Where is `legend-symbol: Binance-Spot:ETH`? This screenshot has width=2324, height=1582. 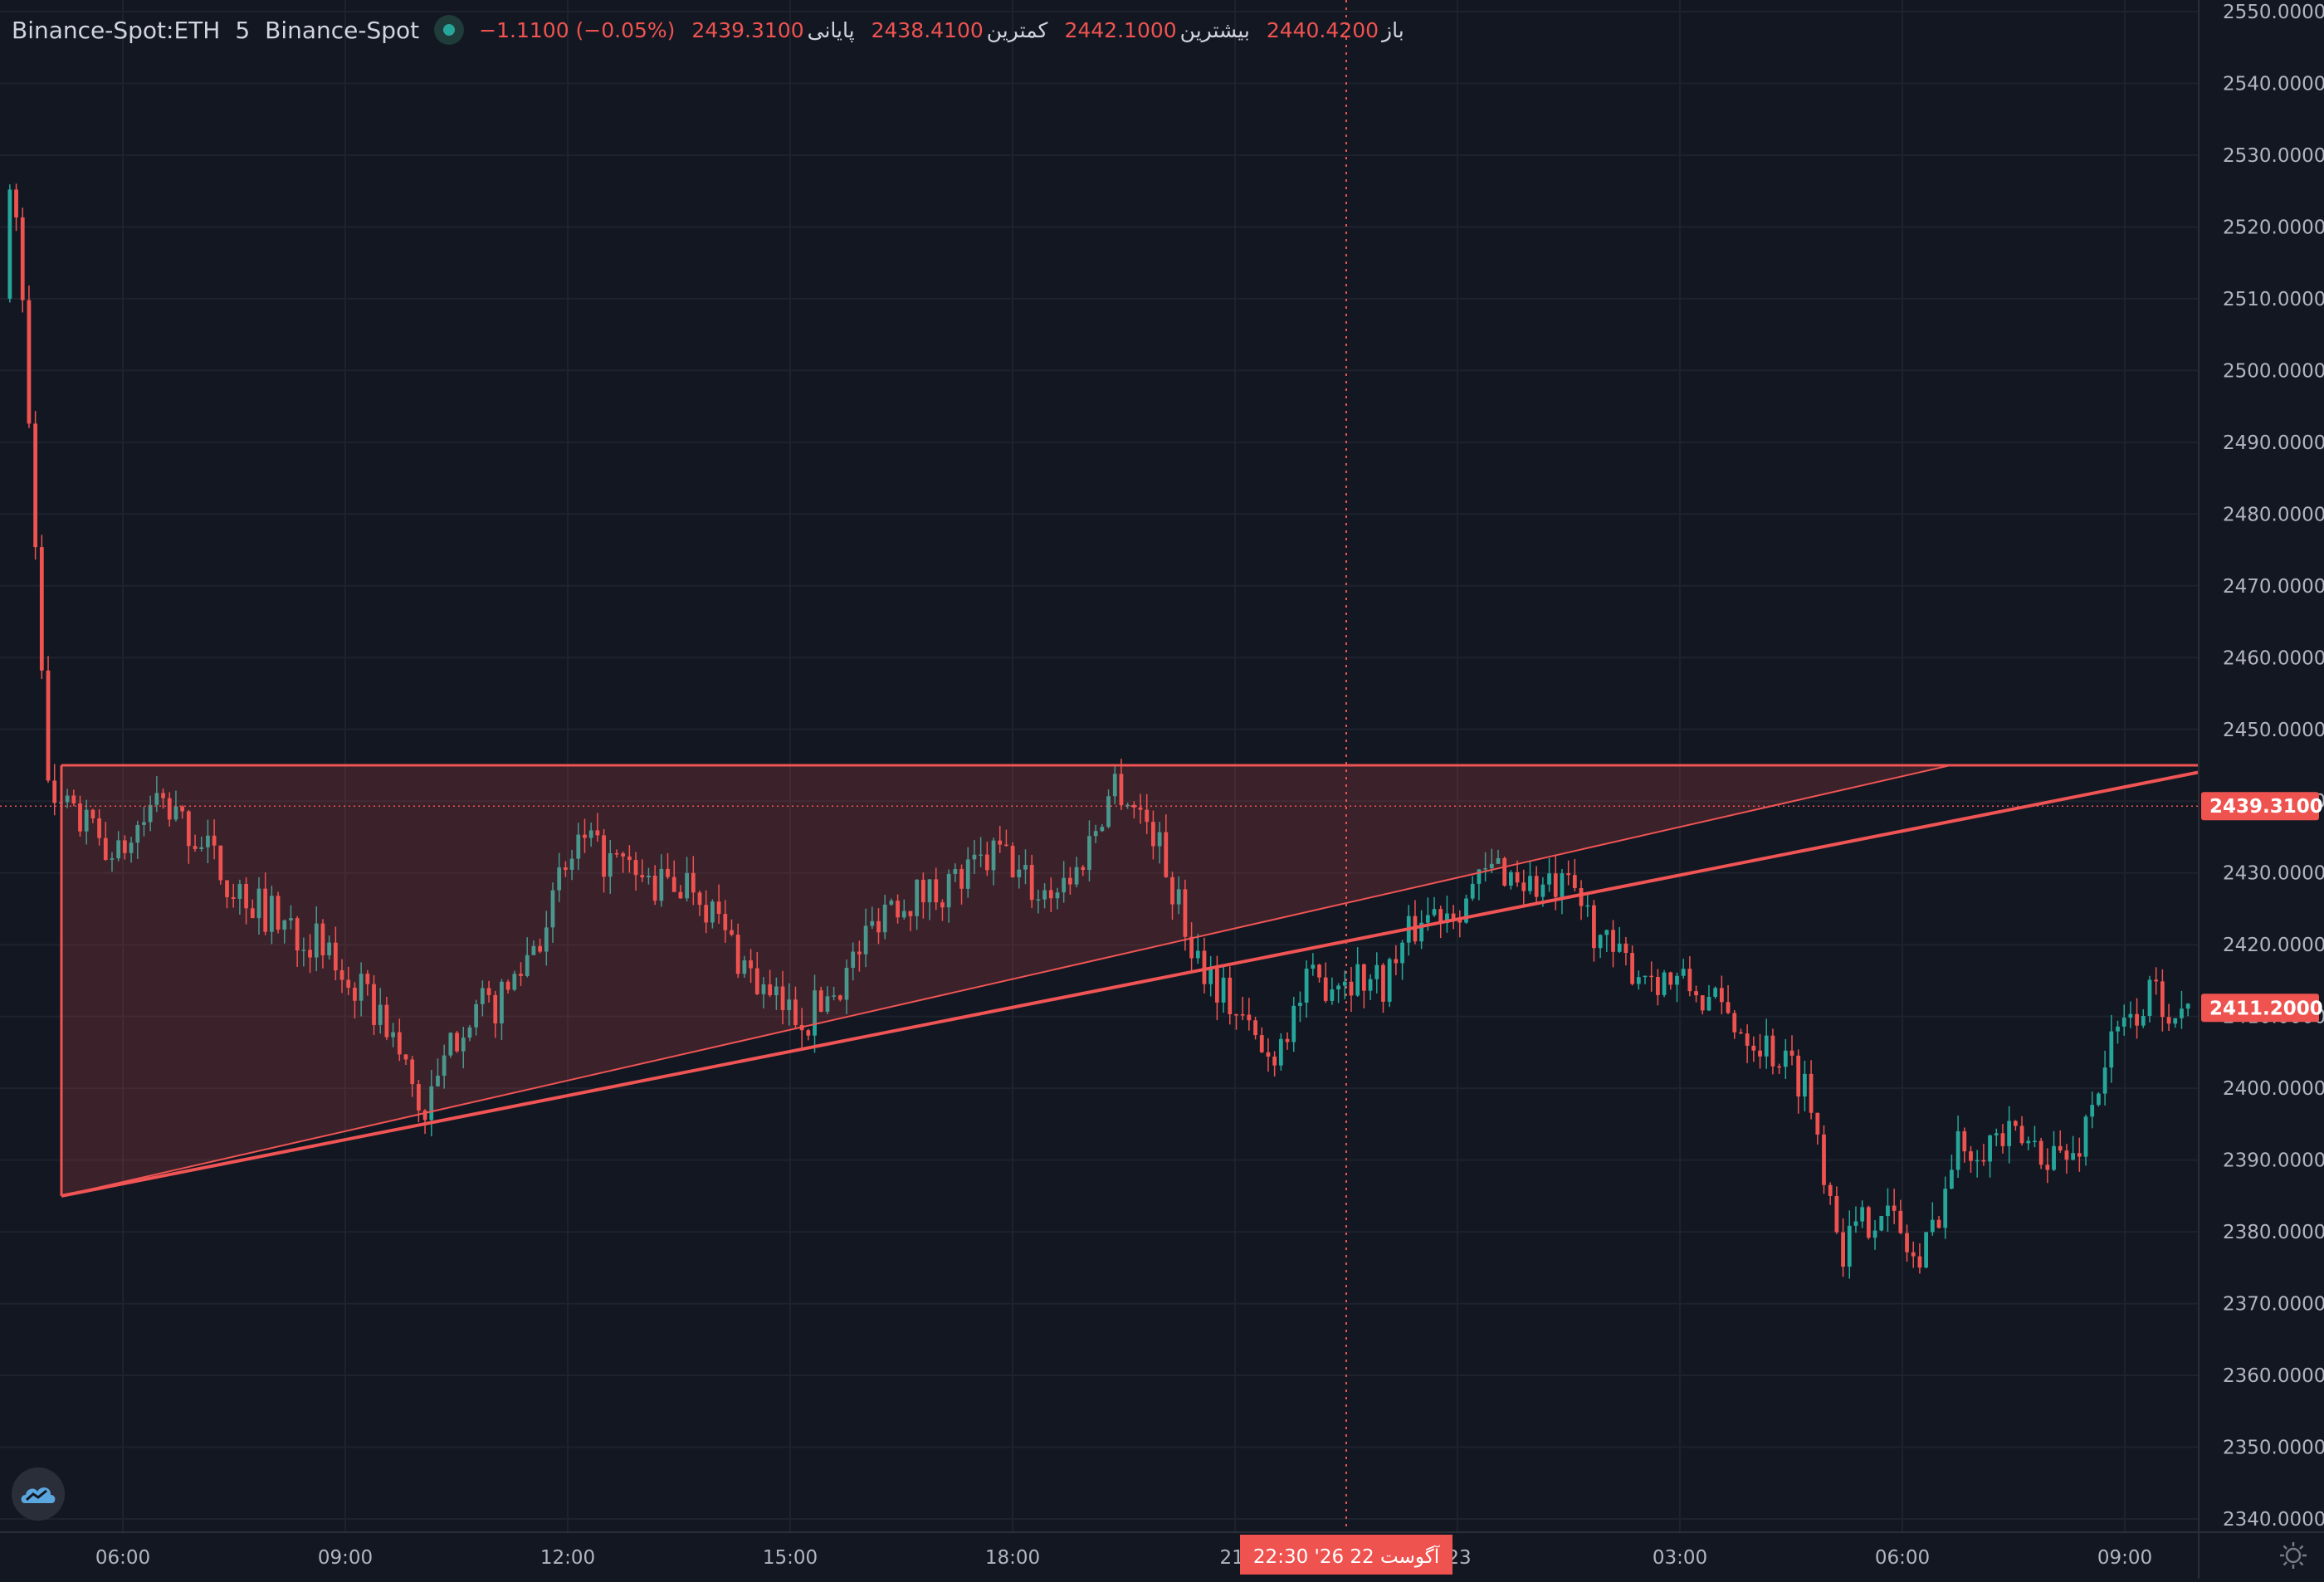 legend-symbol: Binance-Spot:ETH is located at coordinates (117, 30).